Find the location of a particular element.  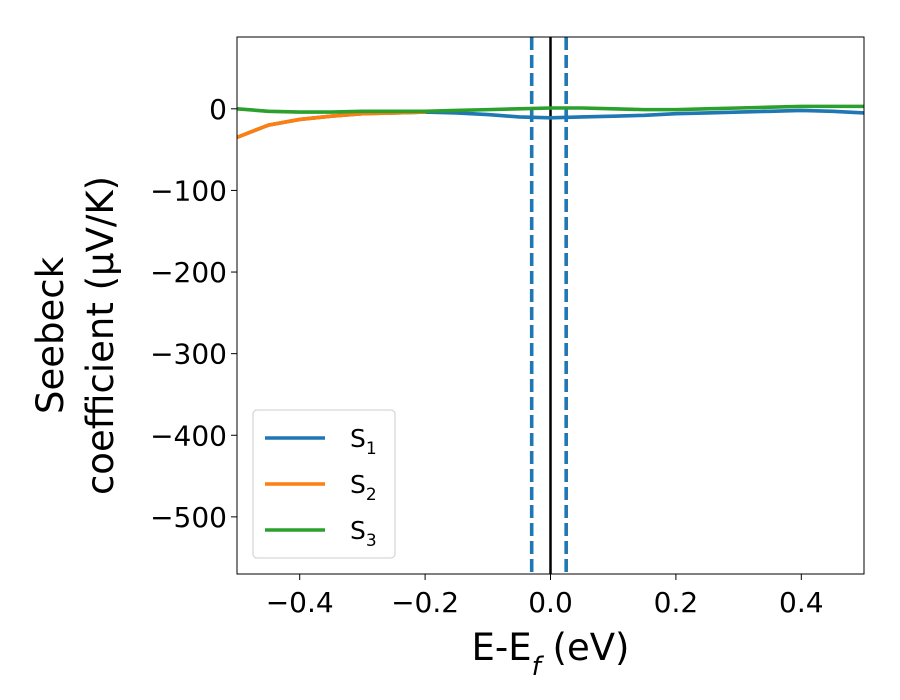

legend-label-1: S1 is located at coordinates (363, 441).